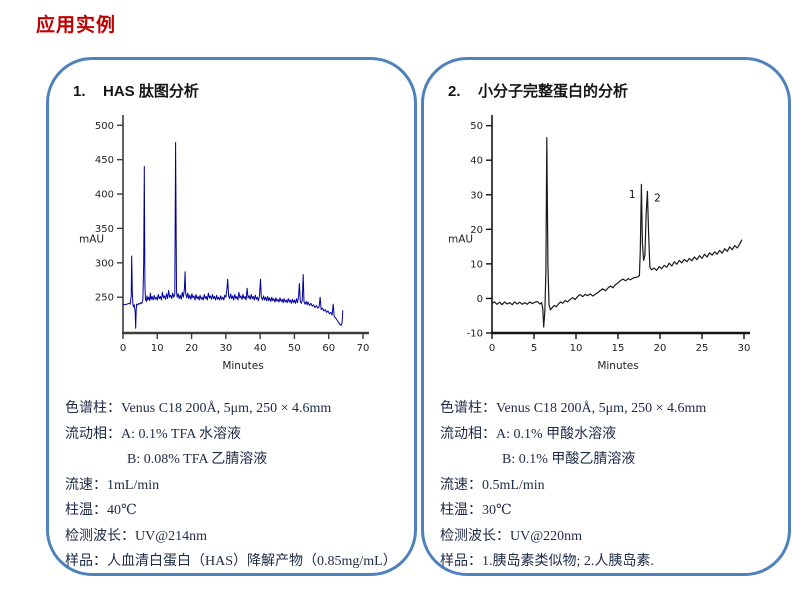 Image resolution: width=812 pixels, height=593 pixels. I want to click on panel-1-number: 1., so click(79, 91).